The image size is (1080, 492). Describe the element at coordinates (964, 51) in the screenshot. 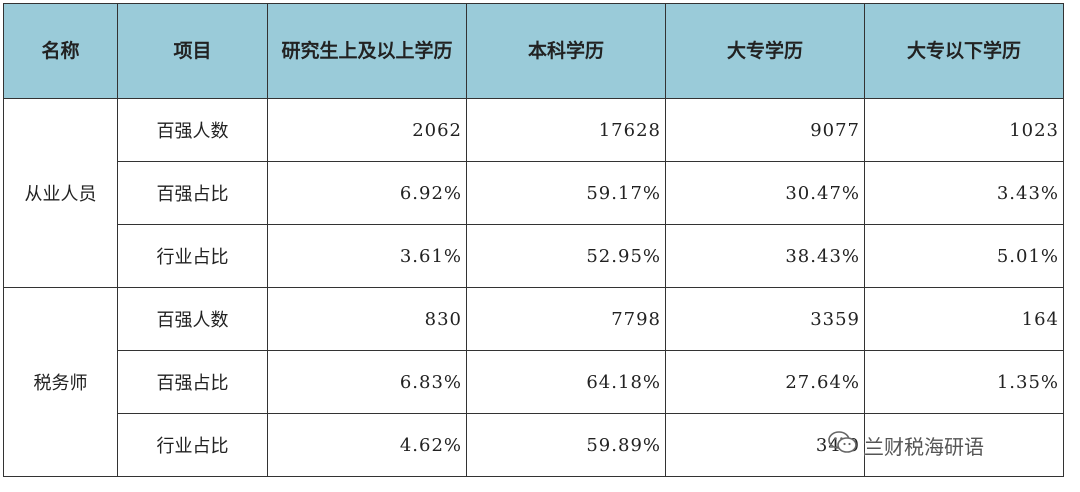

I see `header-below-college: 大专以下学历` at that location.